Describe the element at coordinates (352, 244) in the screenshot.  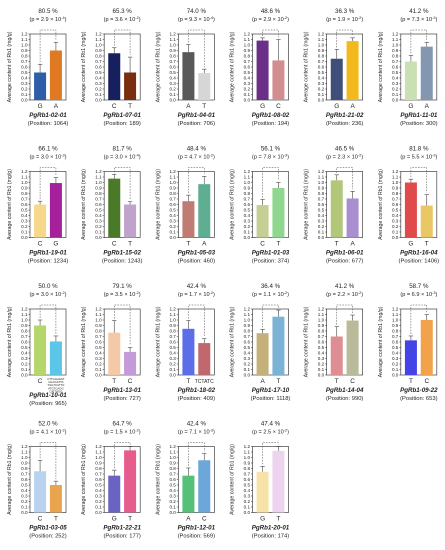
I see `x-tick-label: A` at that location.